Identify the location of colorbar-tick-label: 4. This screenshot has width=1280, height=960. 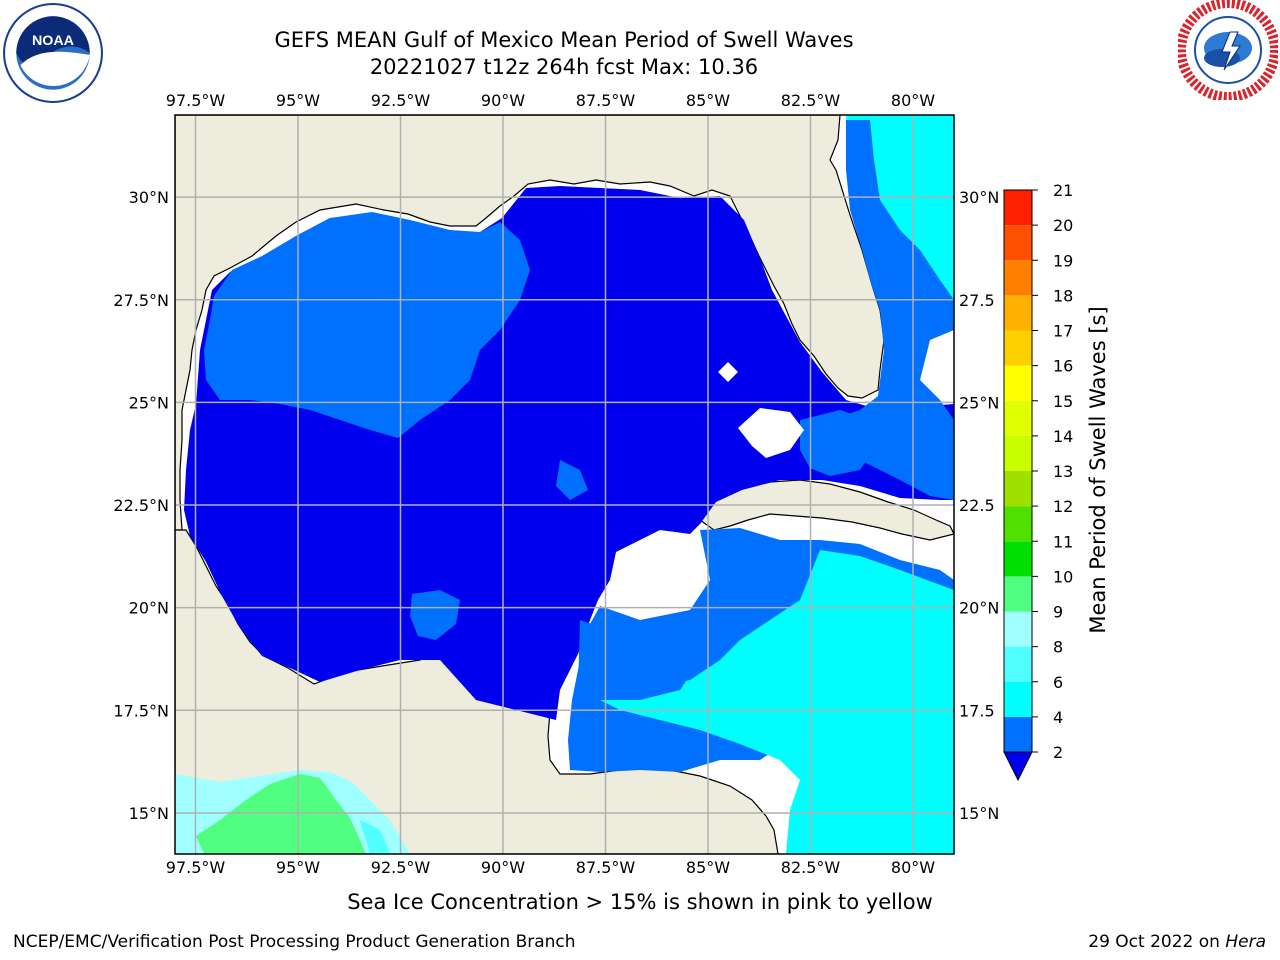
(1058, 717).